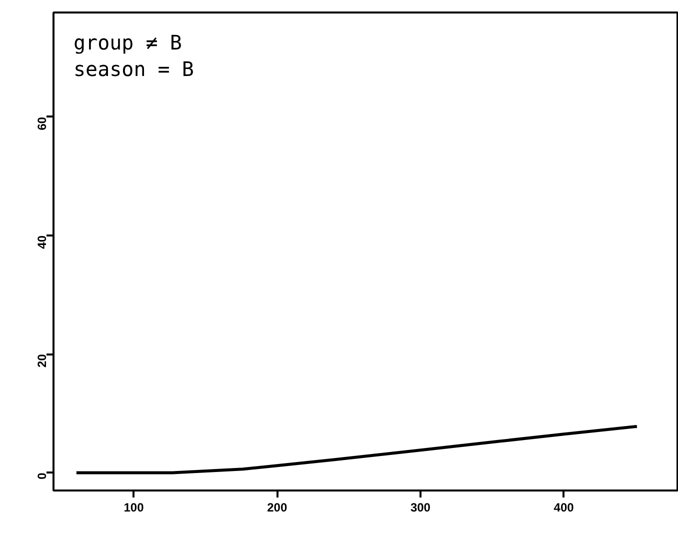  I want to click on y-tick-label: 20, so click(42, 361).